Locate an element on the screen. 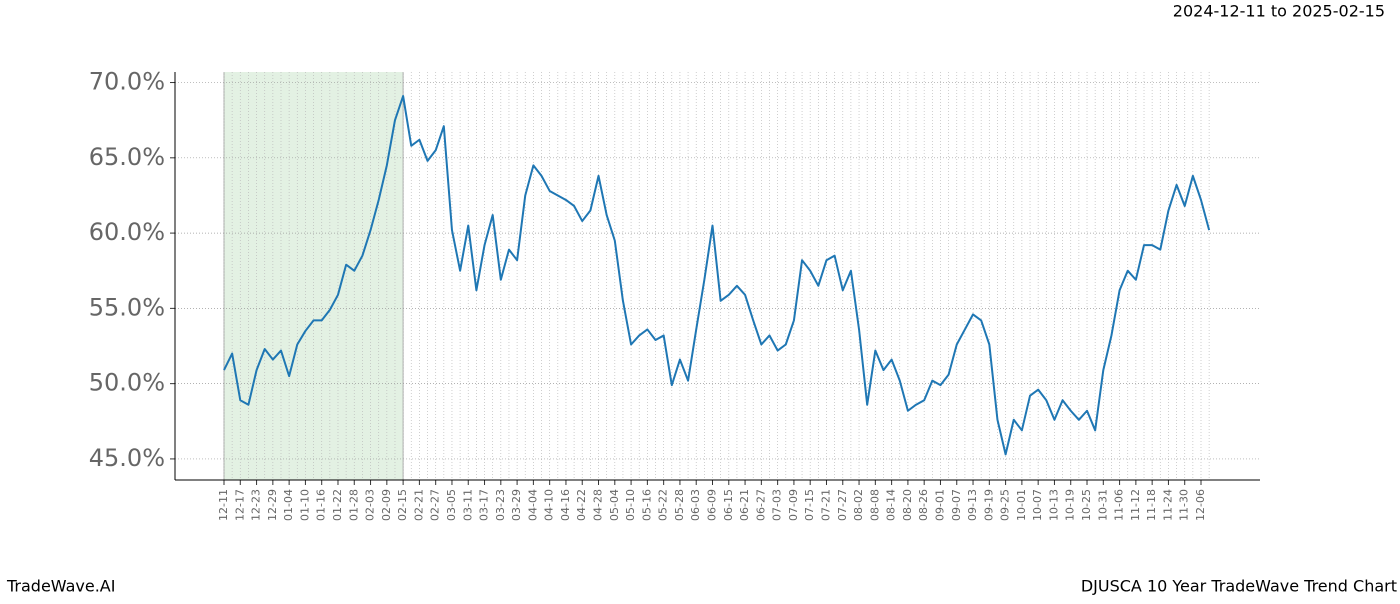 This screenshot has height=604, width=1400. y-tick-label: 55.0% is located at coordinates (127, 307).